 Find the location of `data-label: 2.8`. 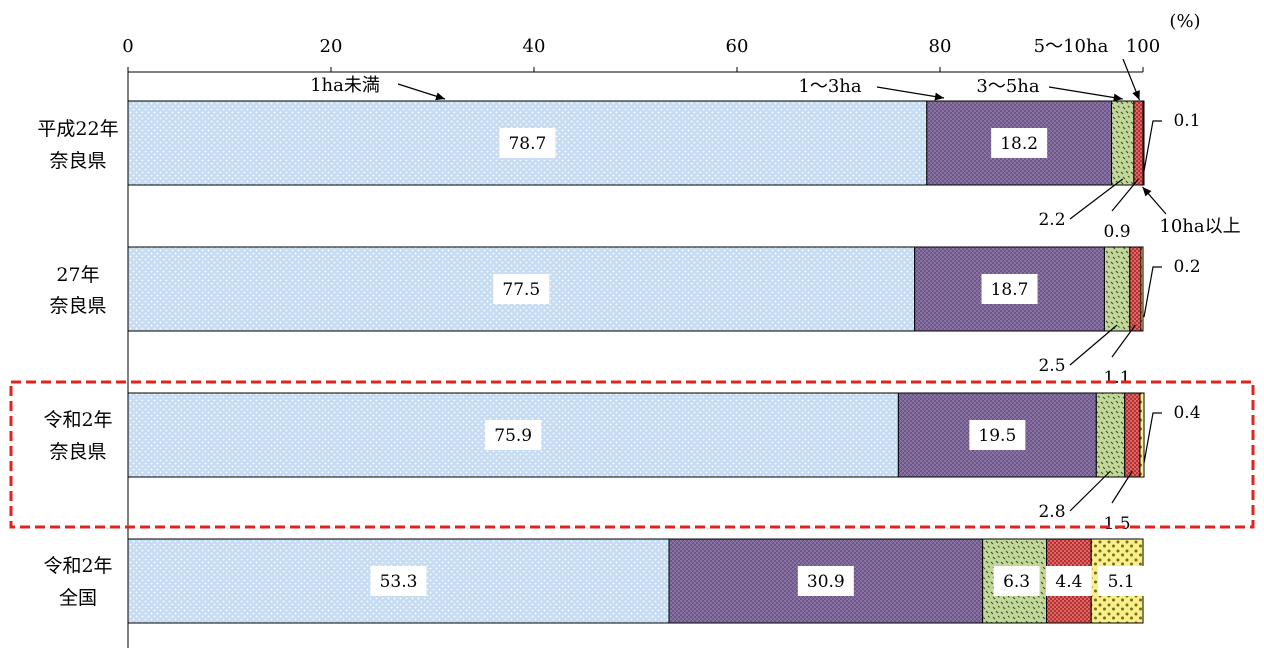

data-label: 2.8 is located at coordinates (1051, 512).